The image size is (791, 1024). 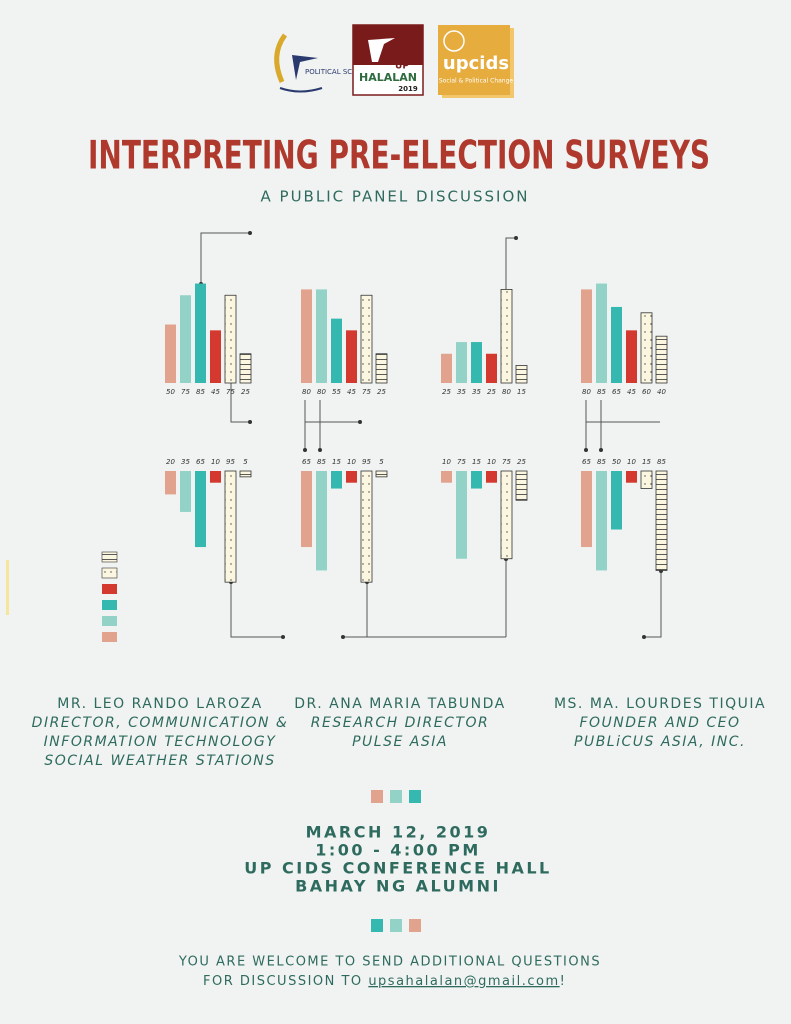 I want to click on event-time: 1:00 - 4:00 PM, so click(x=398, y=850).